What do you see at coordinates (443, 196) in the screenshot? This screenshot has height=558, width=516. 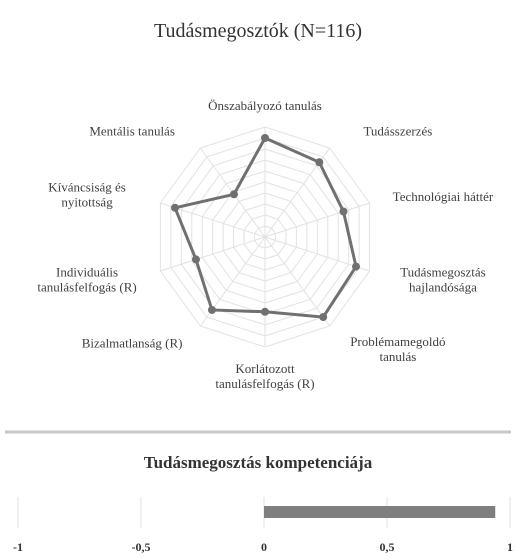 I see `axis-label: Technológiai háttér` at bounding box center [443, 196].